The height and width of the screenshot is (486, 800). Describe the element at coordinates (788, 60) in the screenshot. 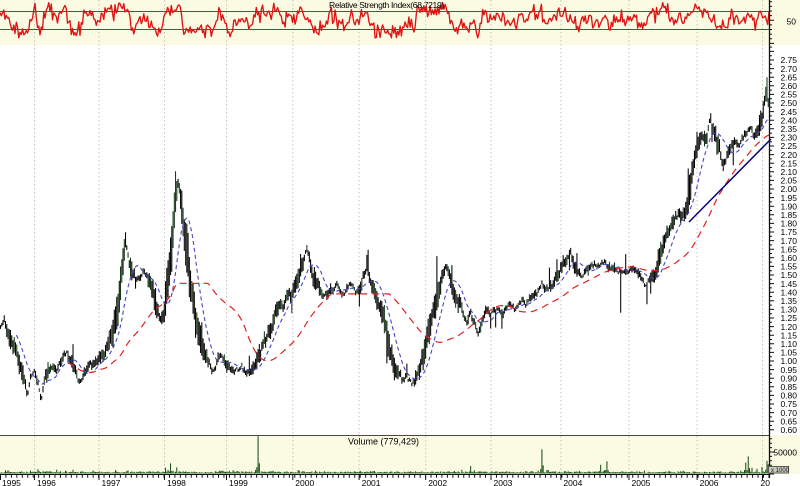

I see `svg-text: 2.75` at that location.